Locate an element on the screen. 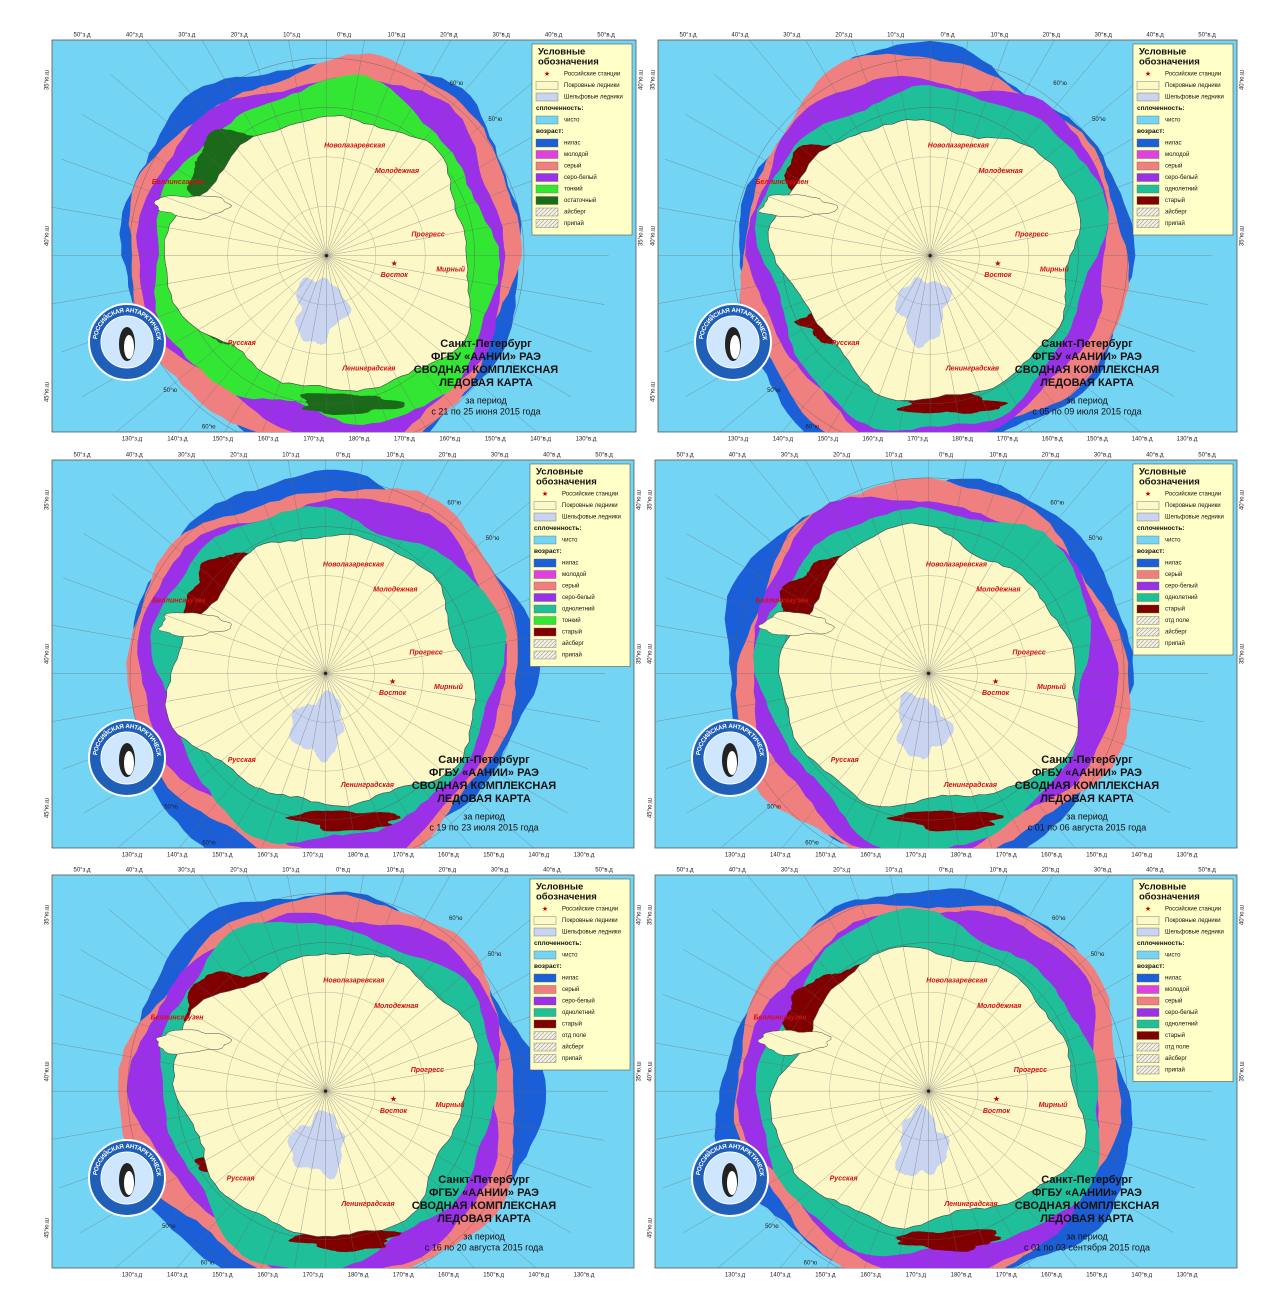 This screenshot has height=1310, width=1273. legend-label: Российские станции is located at coordinates (592, 74).